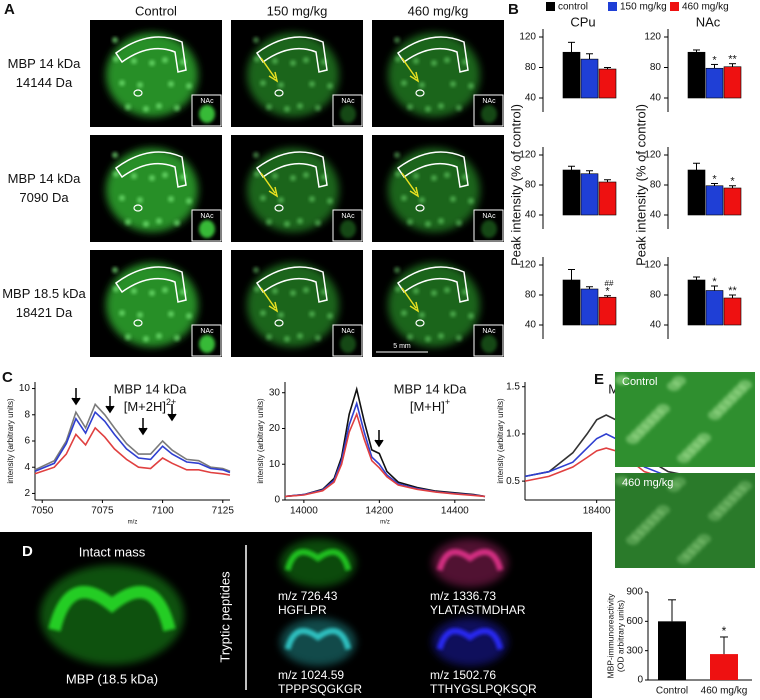 This screenshot has width=760, height=700. What do you see at coordinates (44, 293) in the screenshot?
I see `row-label: MBP 18.5 kDa` at bounding box center [44, 293].